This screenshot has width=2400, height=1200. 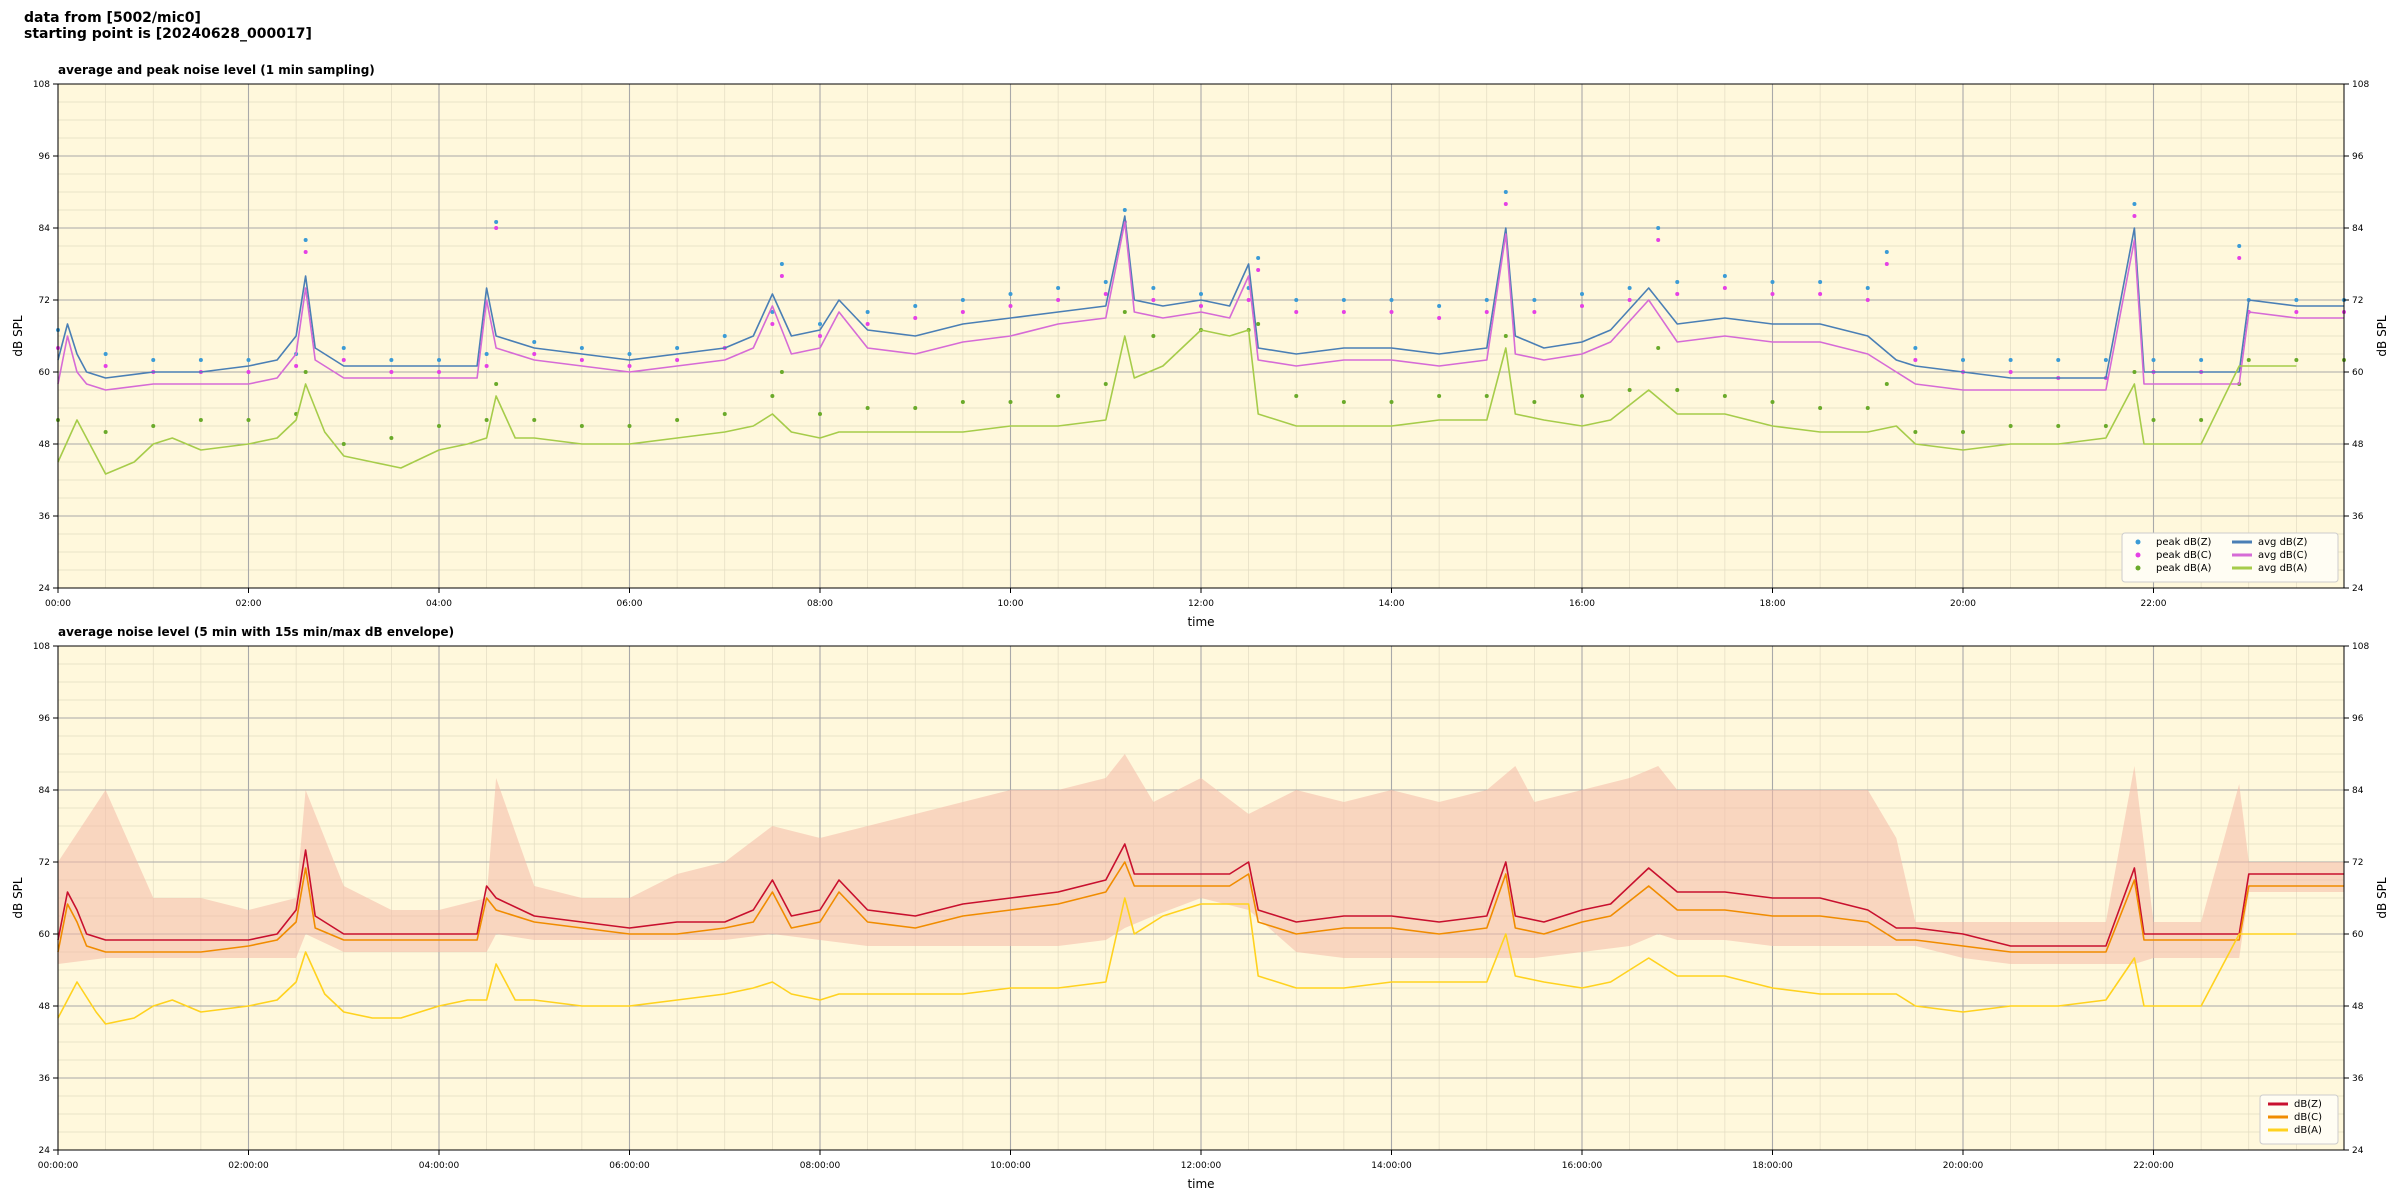 I want to click on y-axis-label: dB SPL, so click(x=18, y=898).